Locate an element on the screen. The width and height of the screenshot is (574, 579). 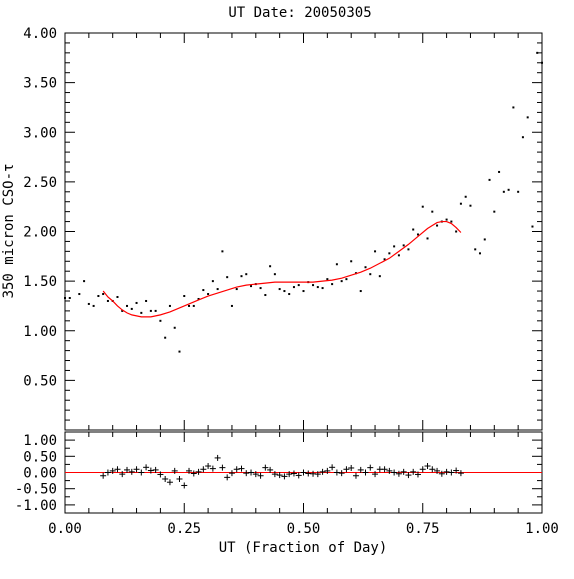
y-tick-label: 4.00 is located at coordinates (40, 34).